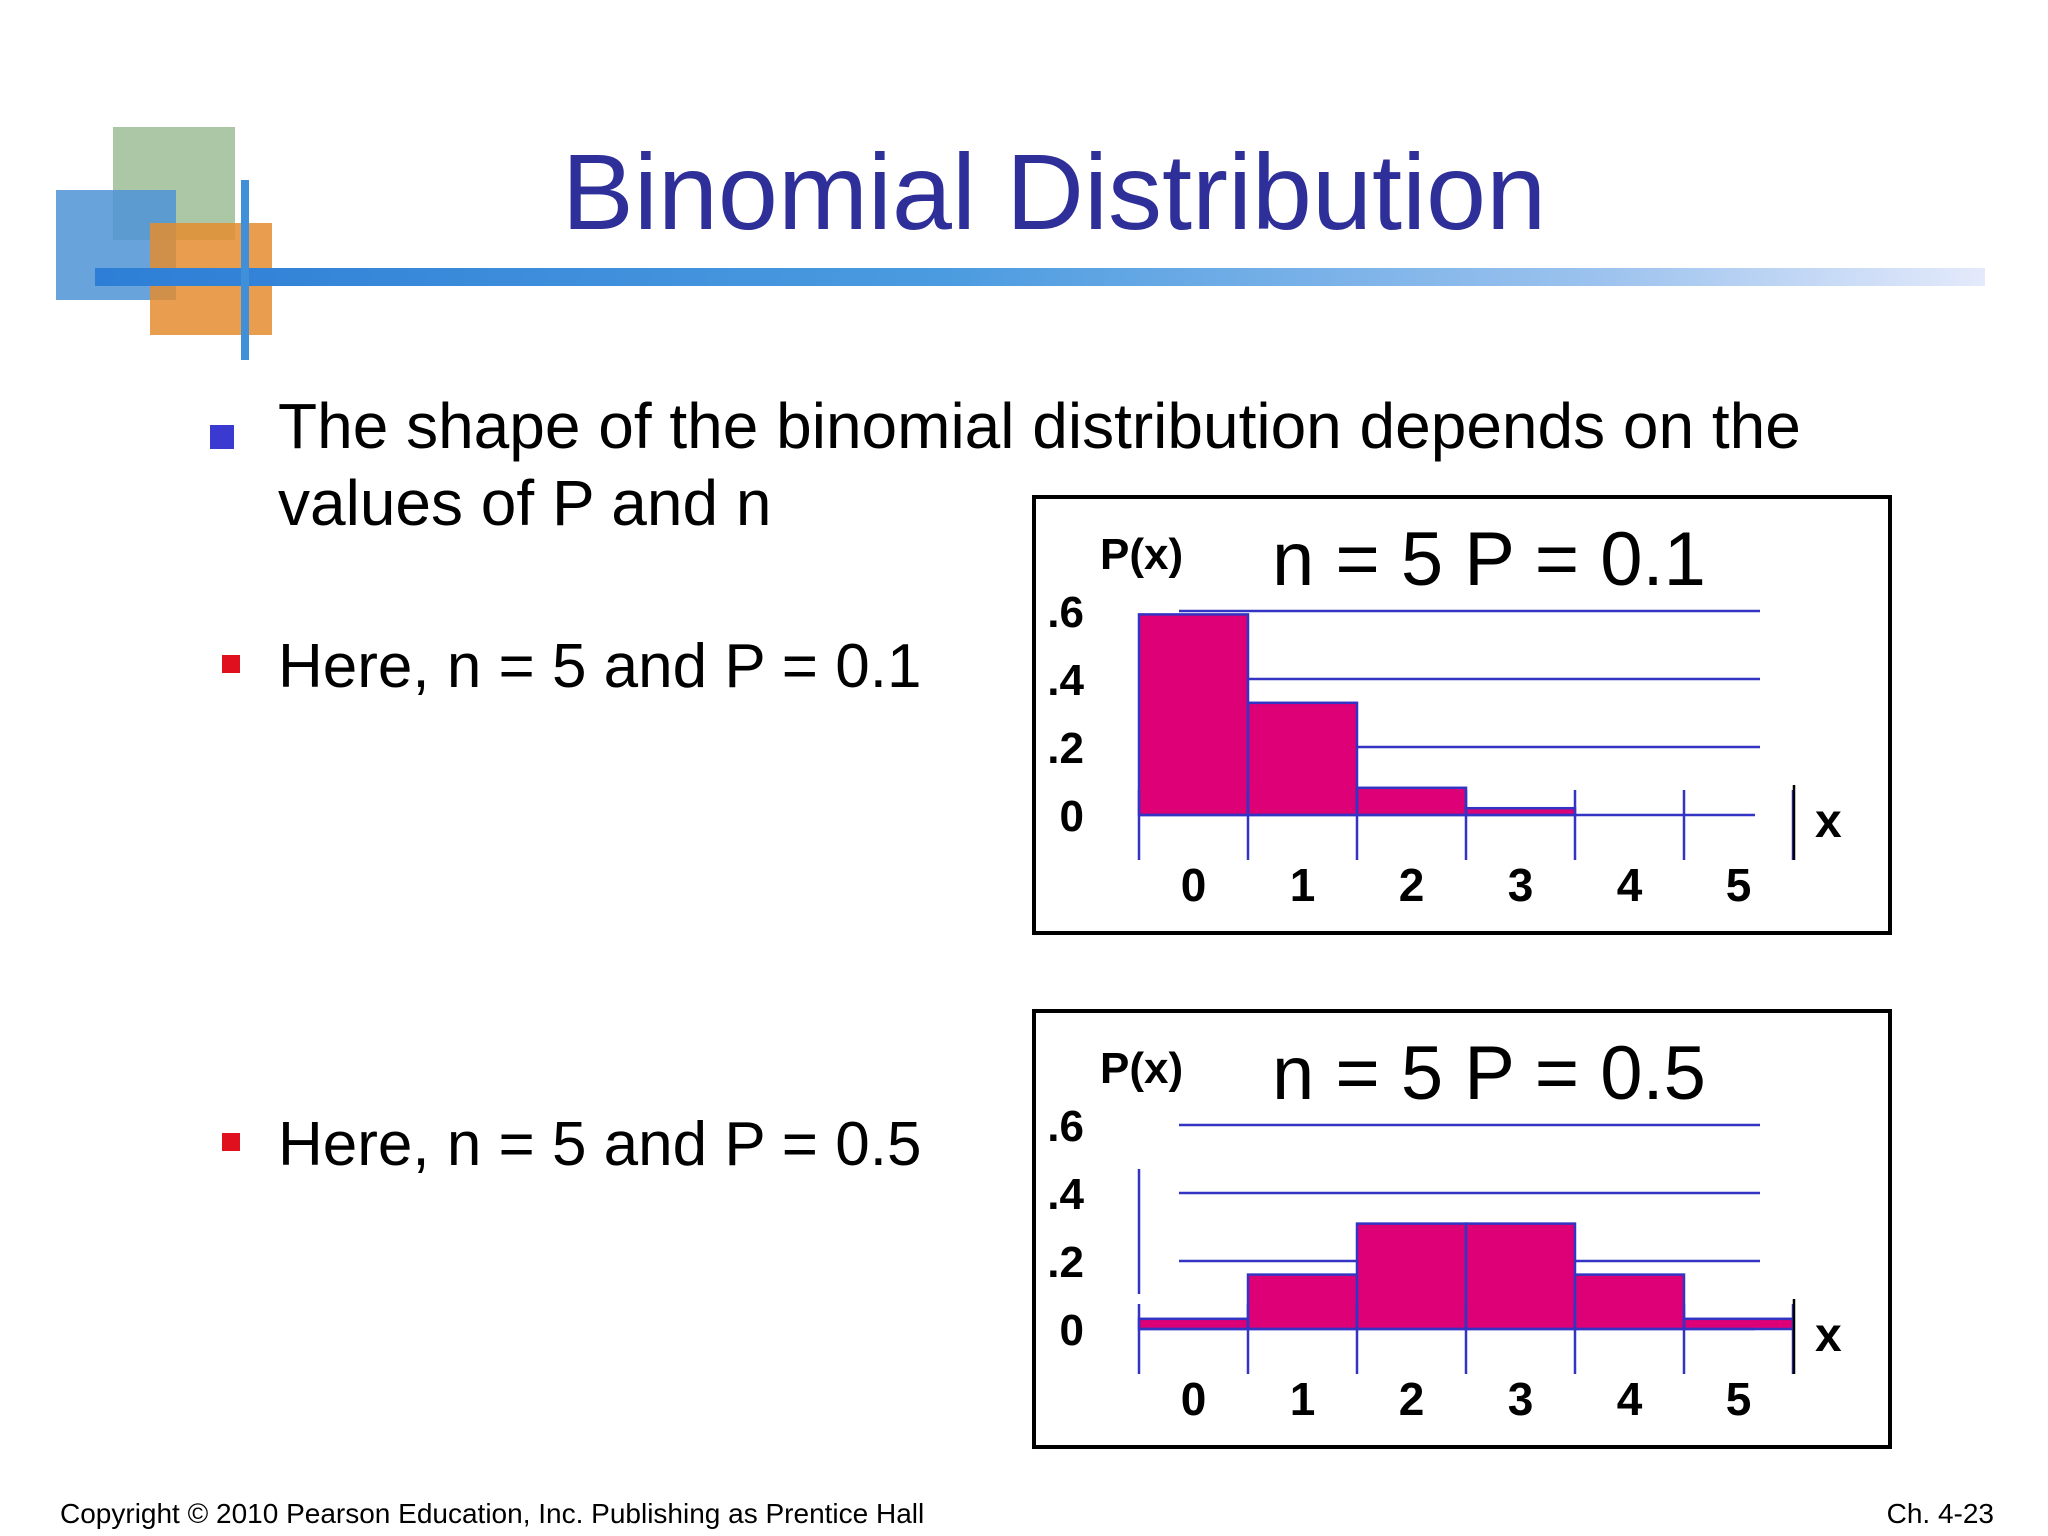  Describe the element at coordinates (1040, 277) in the screenshot. I see `title-underline-bar` at that location.